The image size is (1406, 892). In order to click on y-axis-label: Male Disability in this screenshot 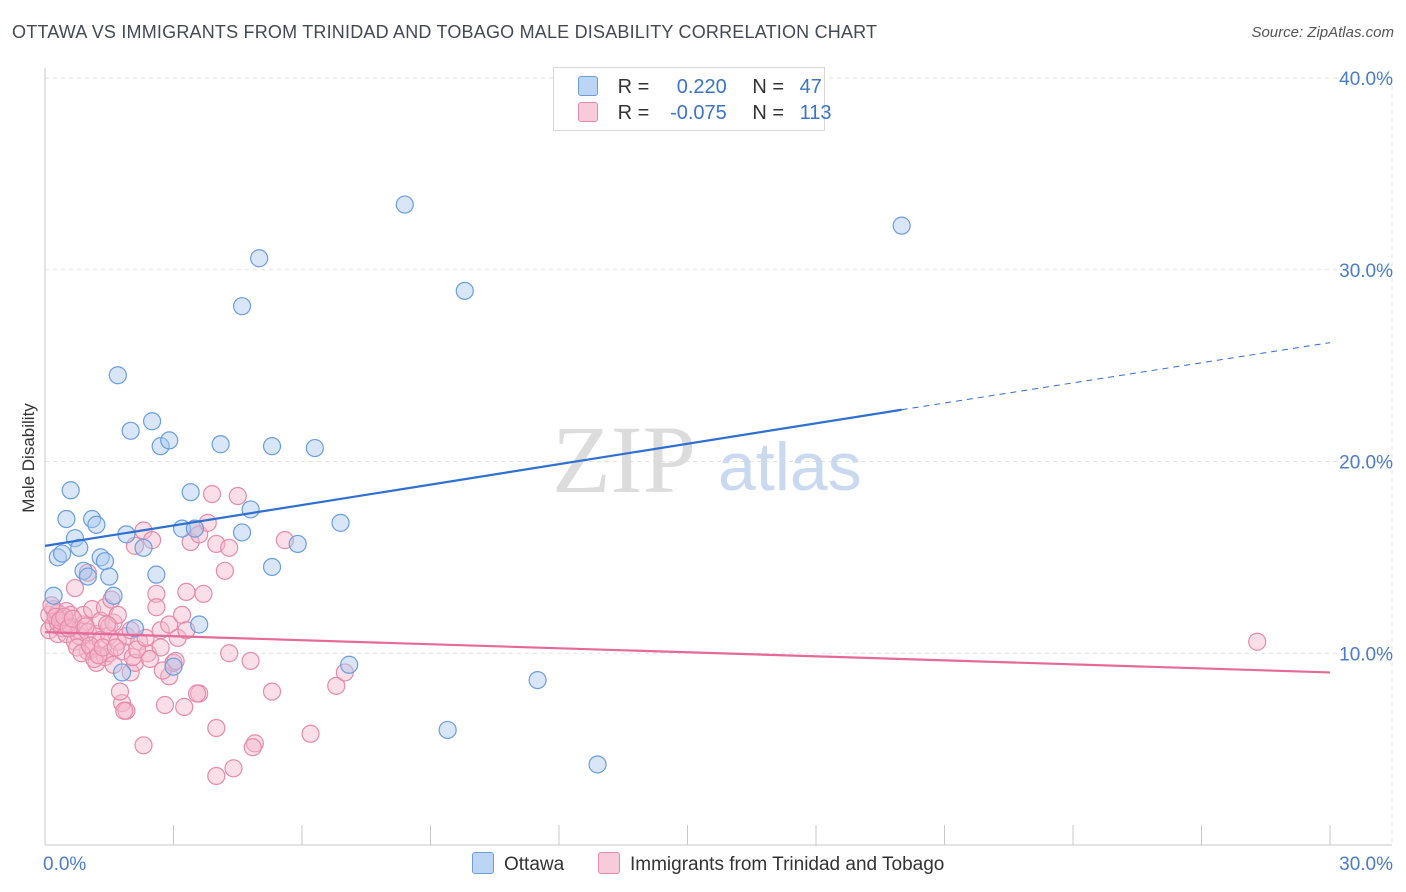, I will do `click(28, 458)`.